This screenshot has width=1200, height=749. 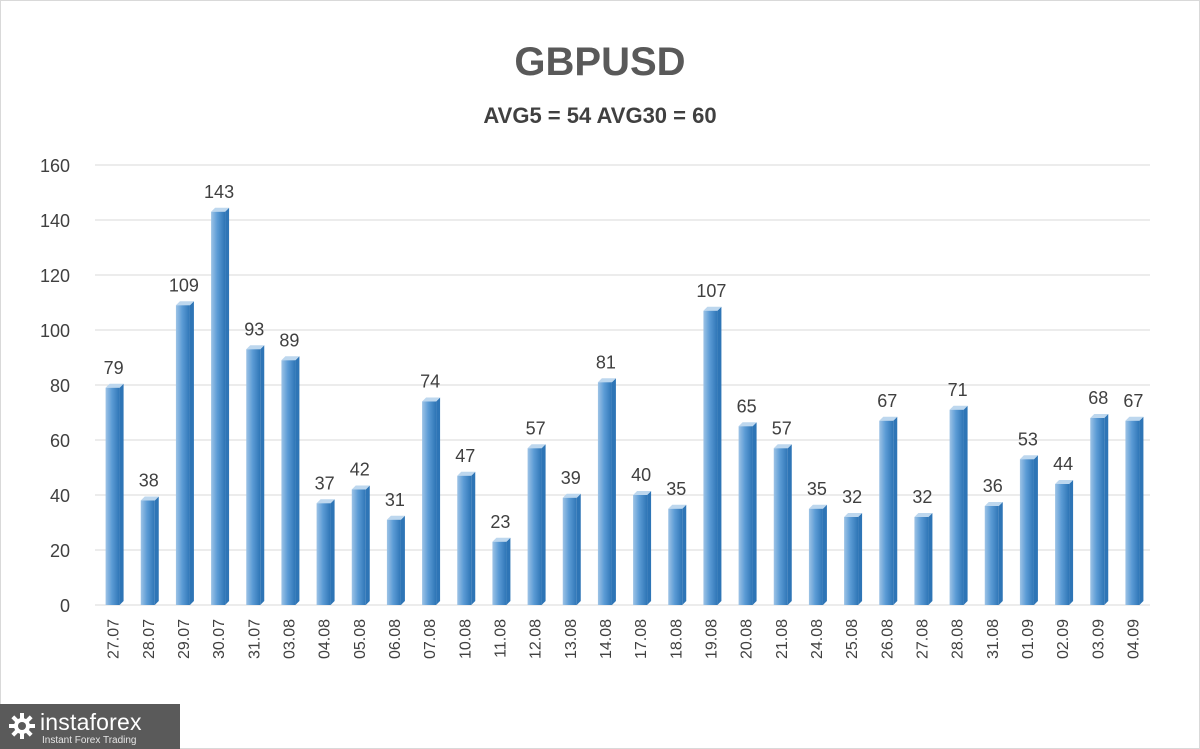 I want to click on data-label: 32, so click(x=852, y=497).